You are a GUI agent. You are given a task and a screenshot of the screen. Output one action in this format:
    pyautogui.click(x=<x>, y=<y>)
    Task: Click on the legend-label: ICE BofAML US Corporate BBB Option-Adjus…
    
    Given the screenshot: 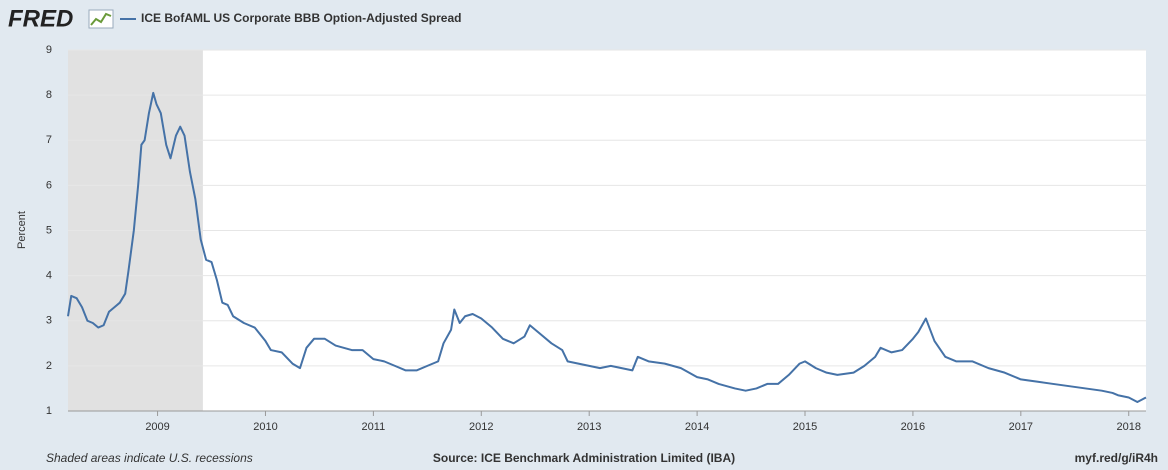 What is the action you would take?
    pyautogui.click(x=301, y=18)
    